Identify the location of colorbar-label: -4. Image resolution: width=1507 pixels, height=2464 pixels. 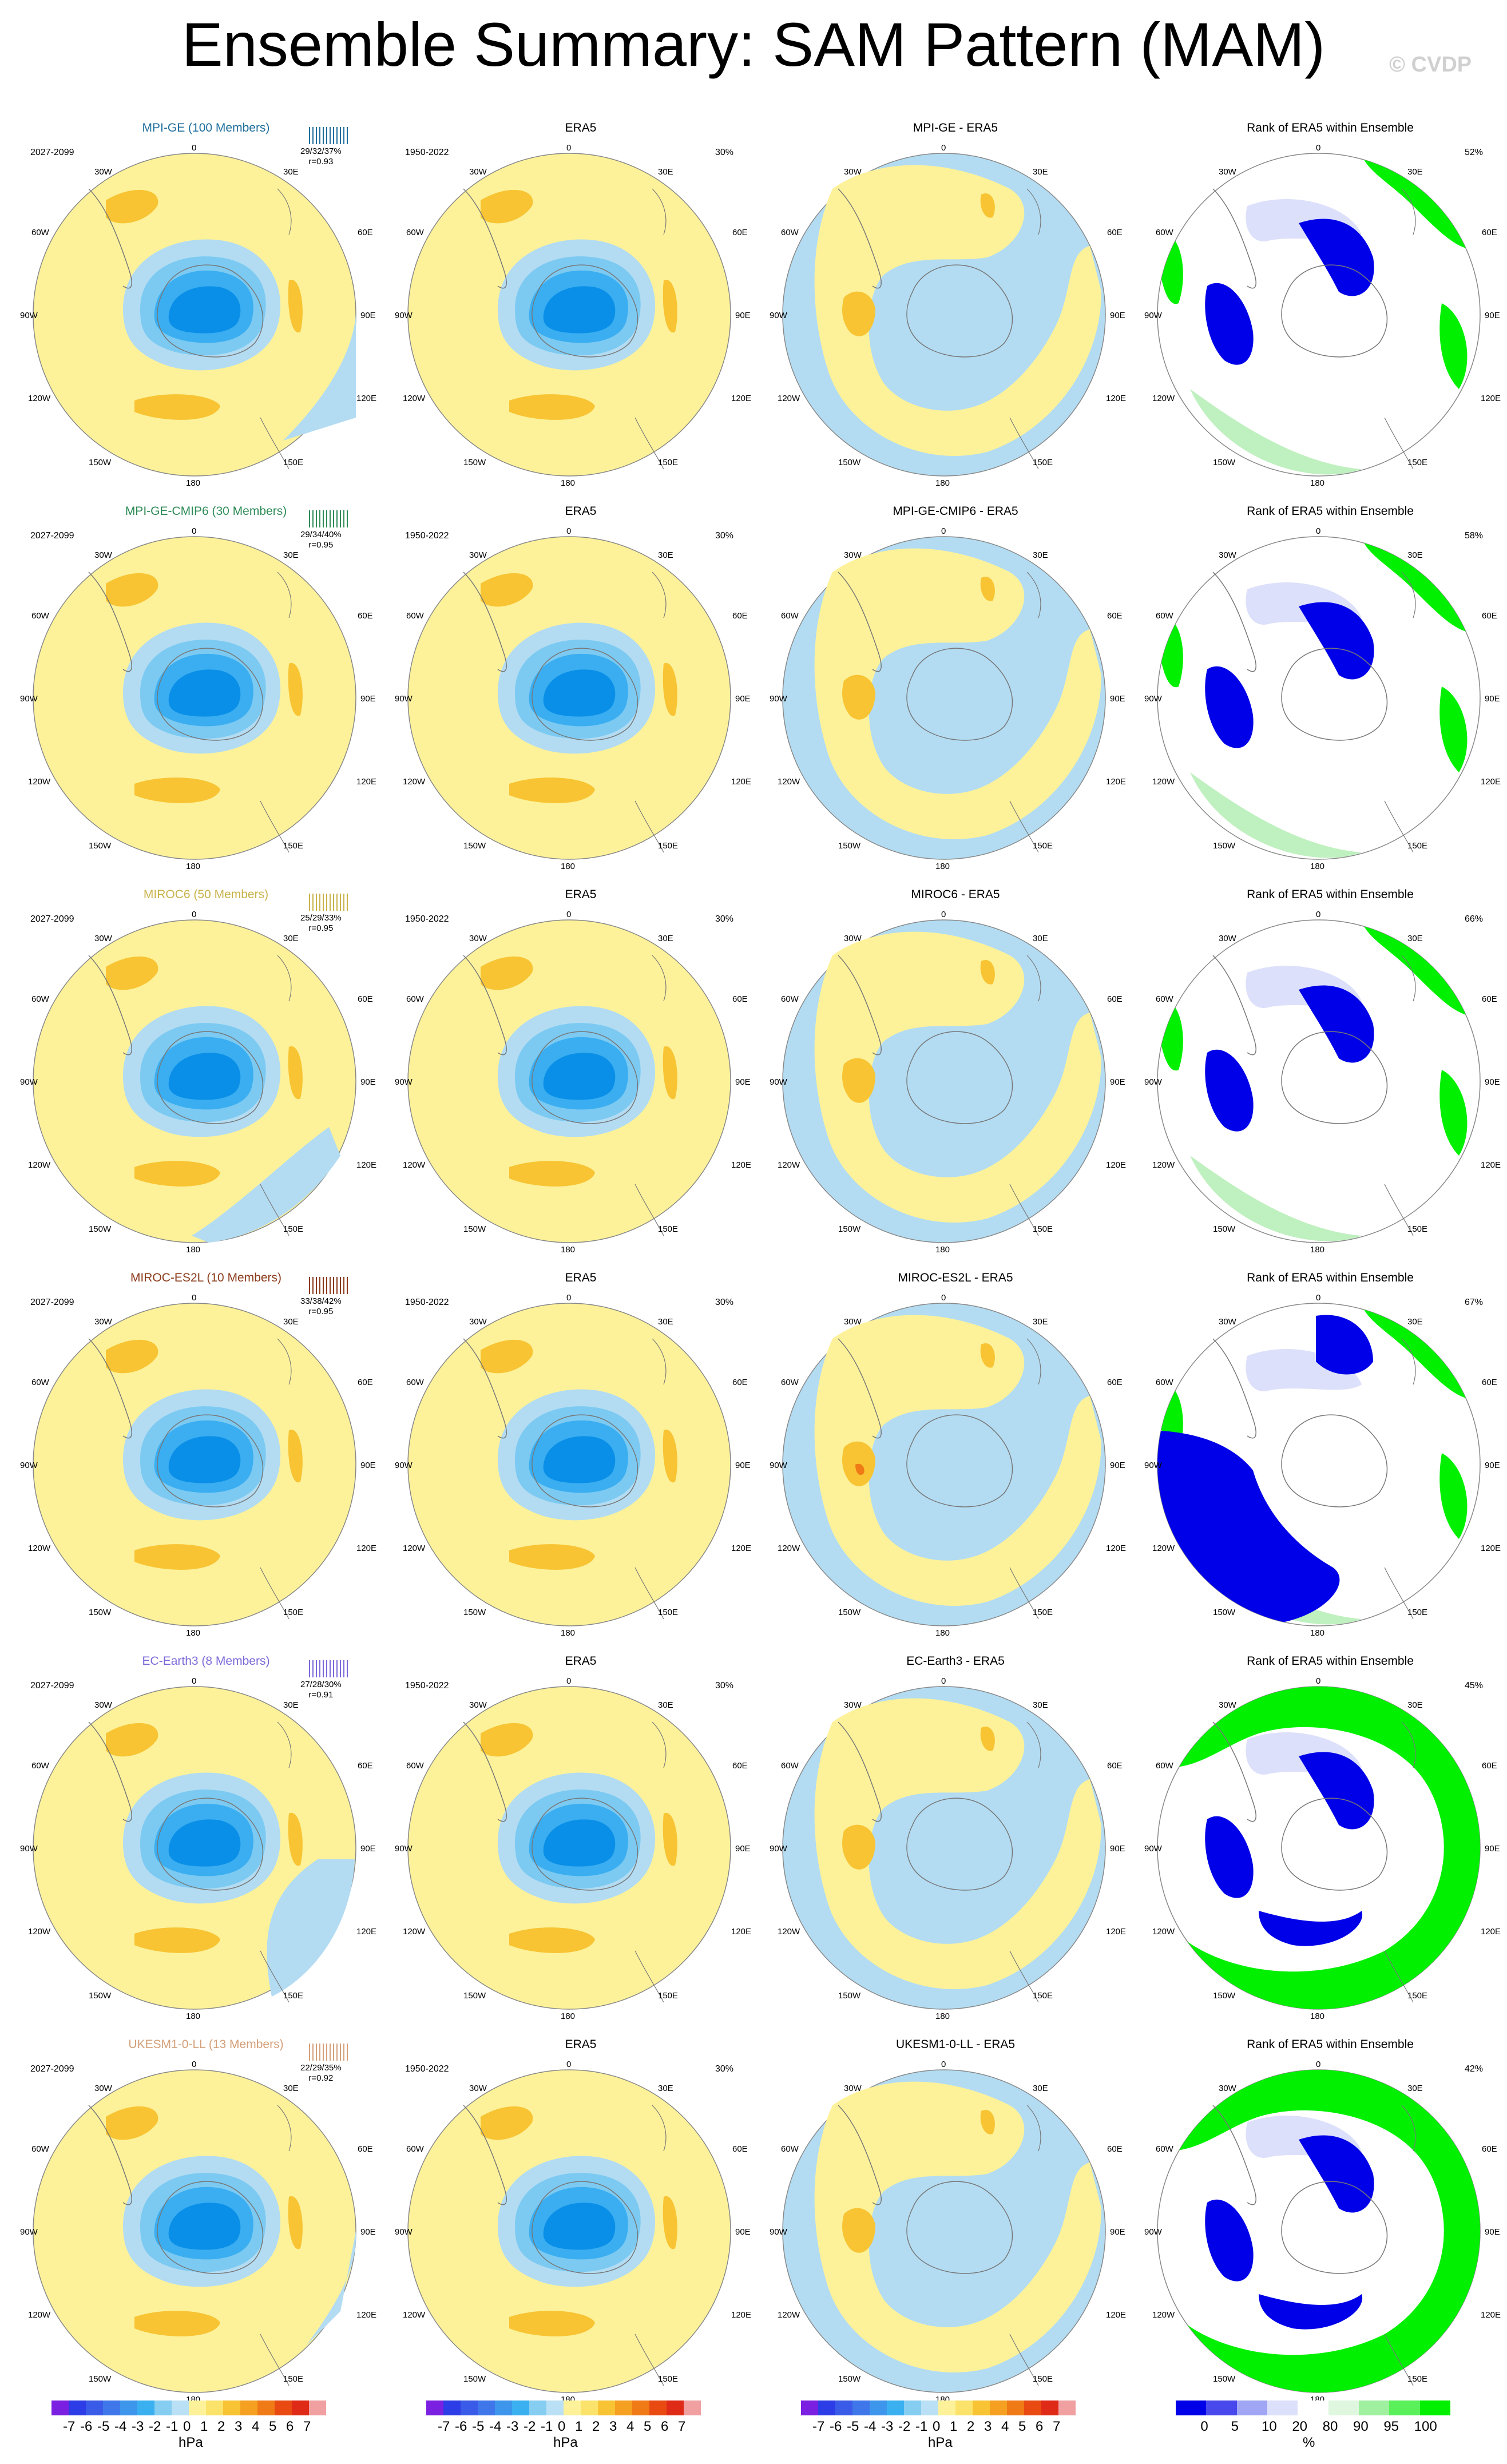
(495, 2426).